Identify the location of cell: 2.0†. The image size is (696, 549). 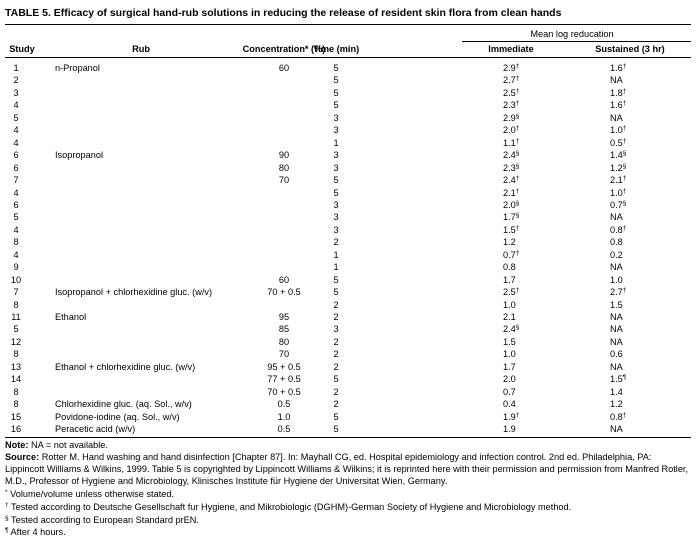
(511, 130).